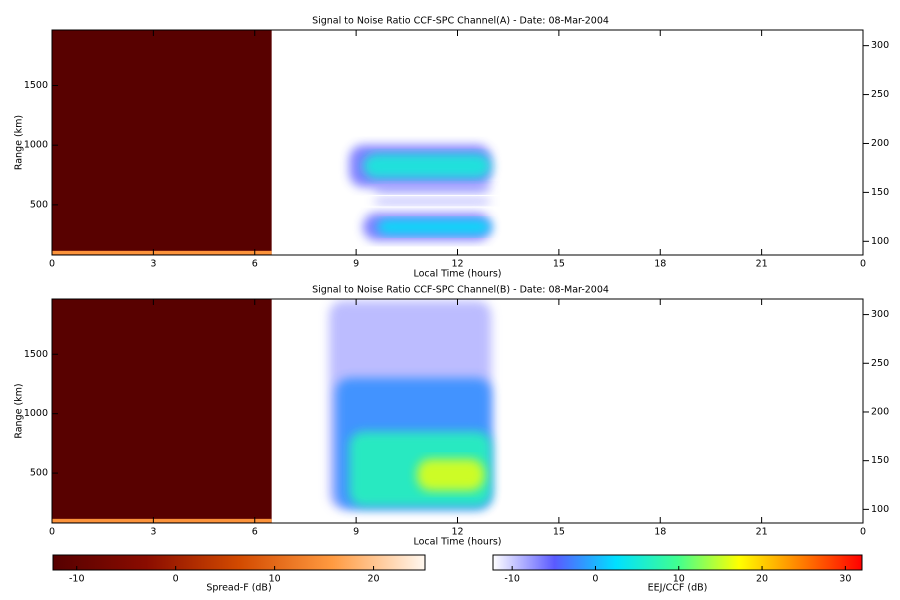 This screenshot has height=600, width=900. I want to click on colorbar-tick-label: 30, so click(845, 579).